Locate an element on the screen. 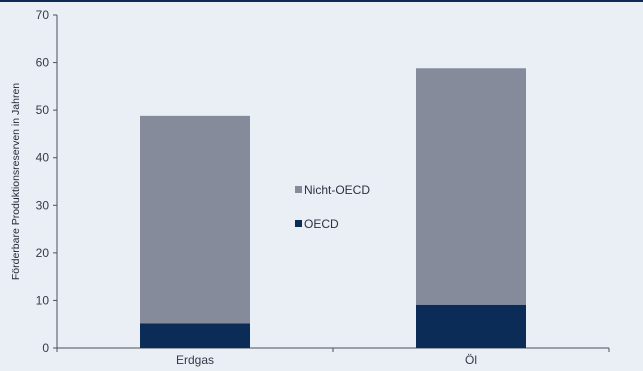  x-tick-label: Öl is located at coordinates (471, 360).